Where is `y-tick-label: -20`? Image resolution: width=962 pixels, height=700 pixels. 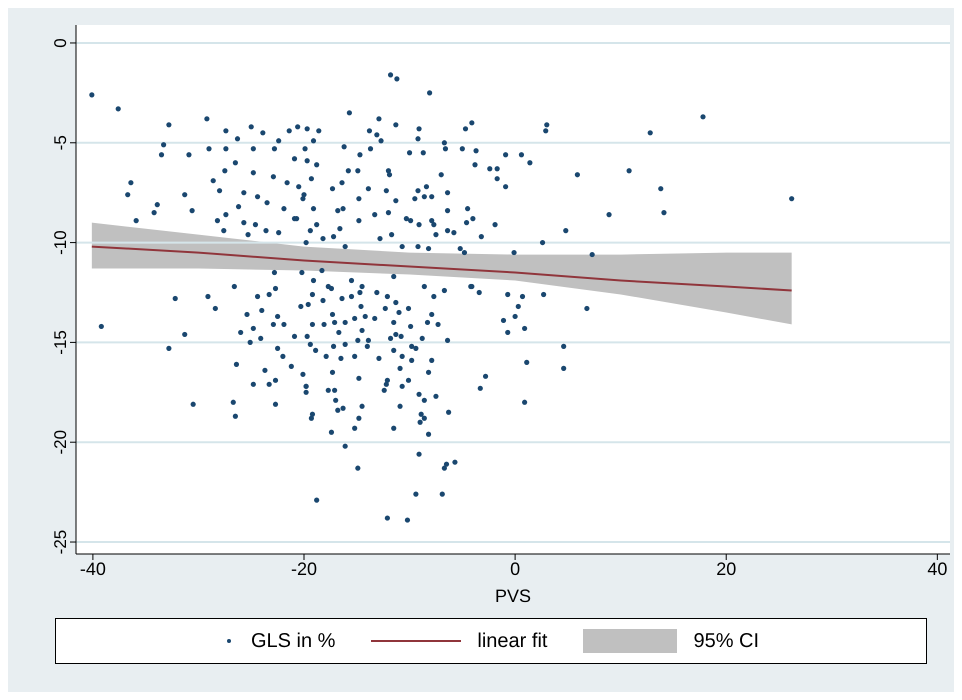 y-tick-label: -20 is located at coordinates (60, 442).